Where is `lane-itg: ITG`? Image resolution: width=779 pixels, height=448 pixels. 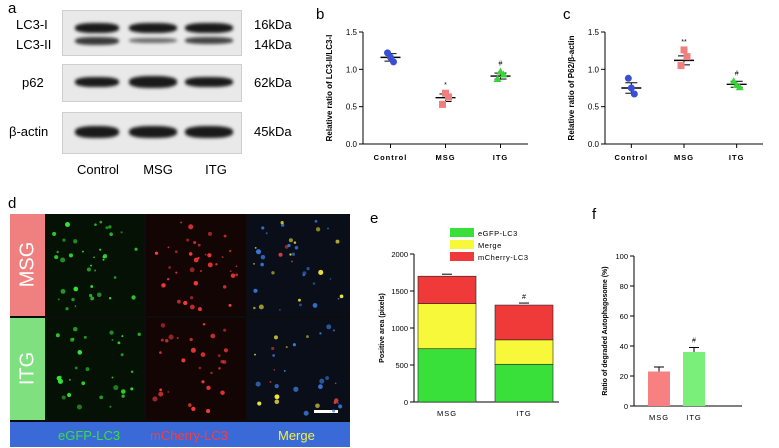 lane-itg: ITG is located at coordinates (216, 169).